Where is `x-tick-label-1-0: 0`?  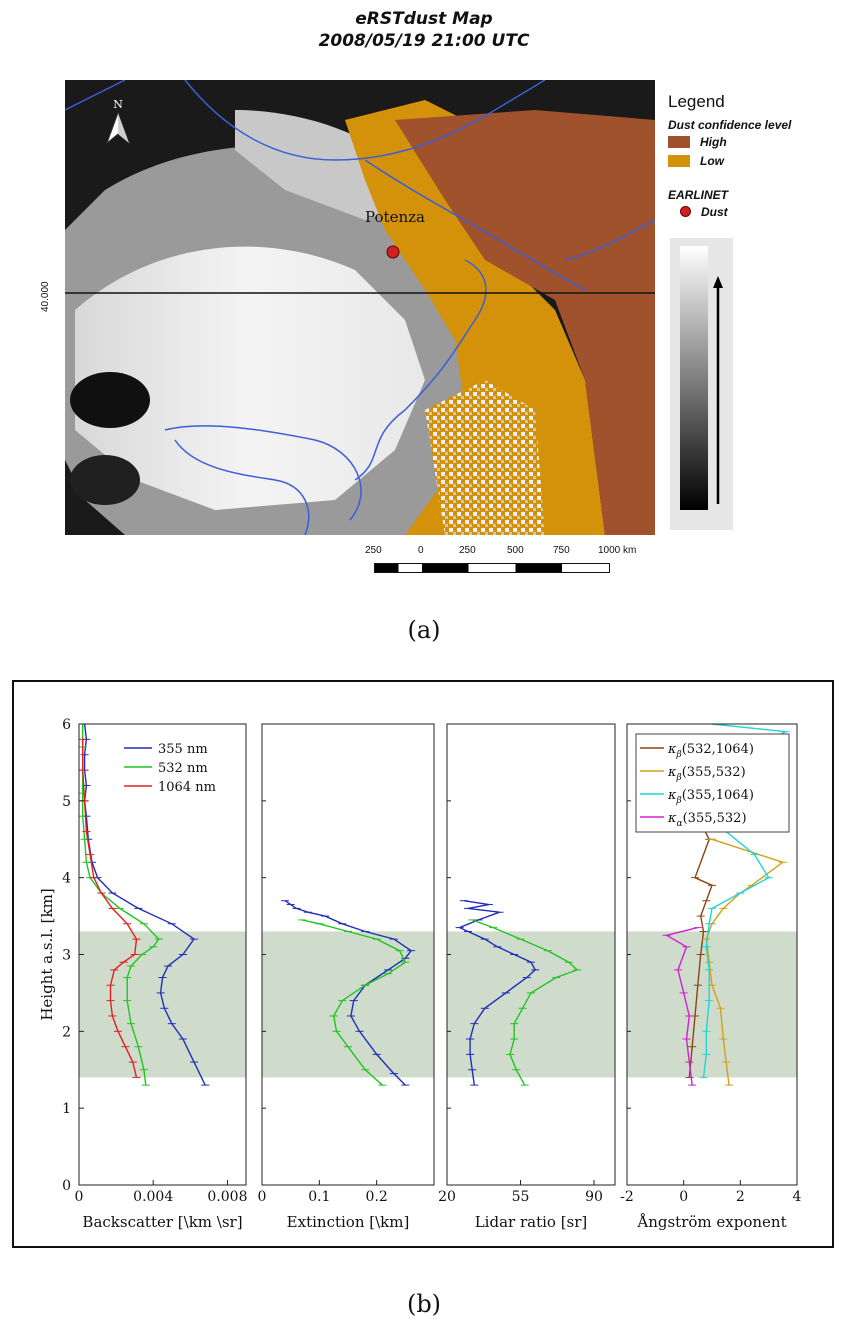
x-tick-label-1-0: 0 is located at coordinates (262, 1197).